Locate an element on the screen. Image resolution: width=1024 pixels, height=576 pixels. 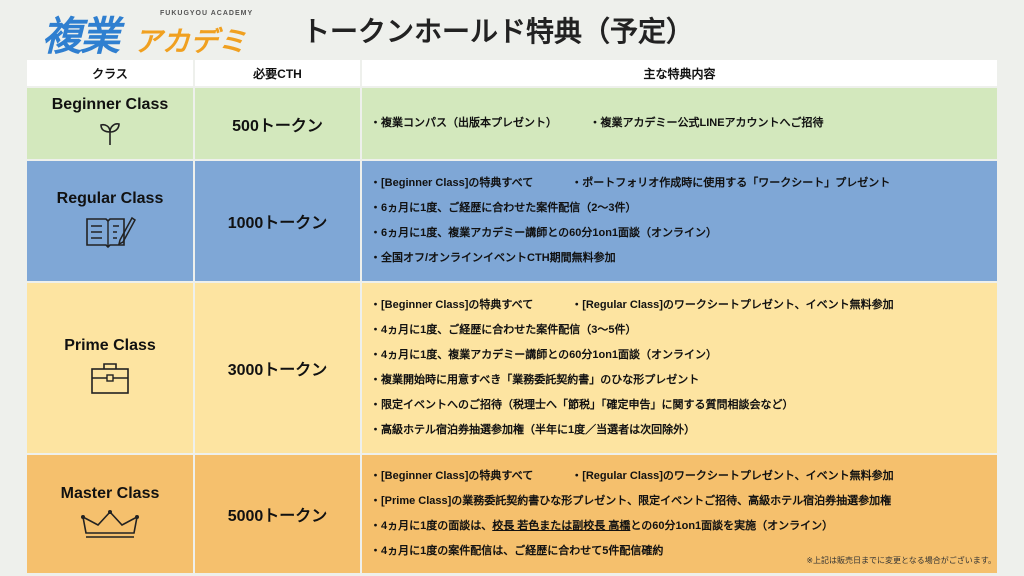
class-cell: Prime Class is located at coordinates (110, 368).